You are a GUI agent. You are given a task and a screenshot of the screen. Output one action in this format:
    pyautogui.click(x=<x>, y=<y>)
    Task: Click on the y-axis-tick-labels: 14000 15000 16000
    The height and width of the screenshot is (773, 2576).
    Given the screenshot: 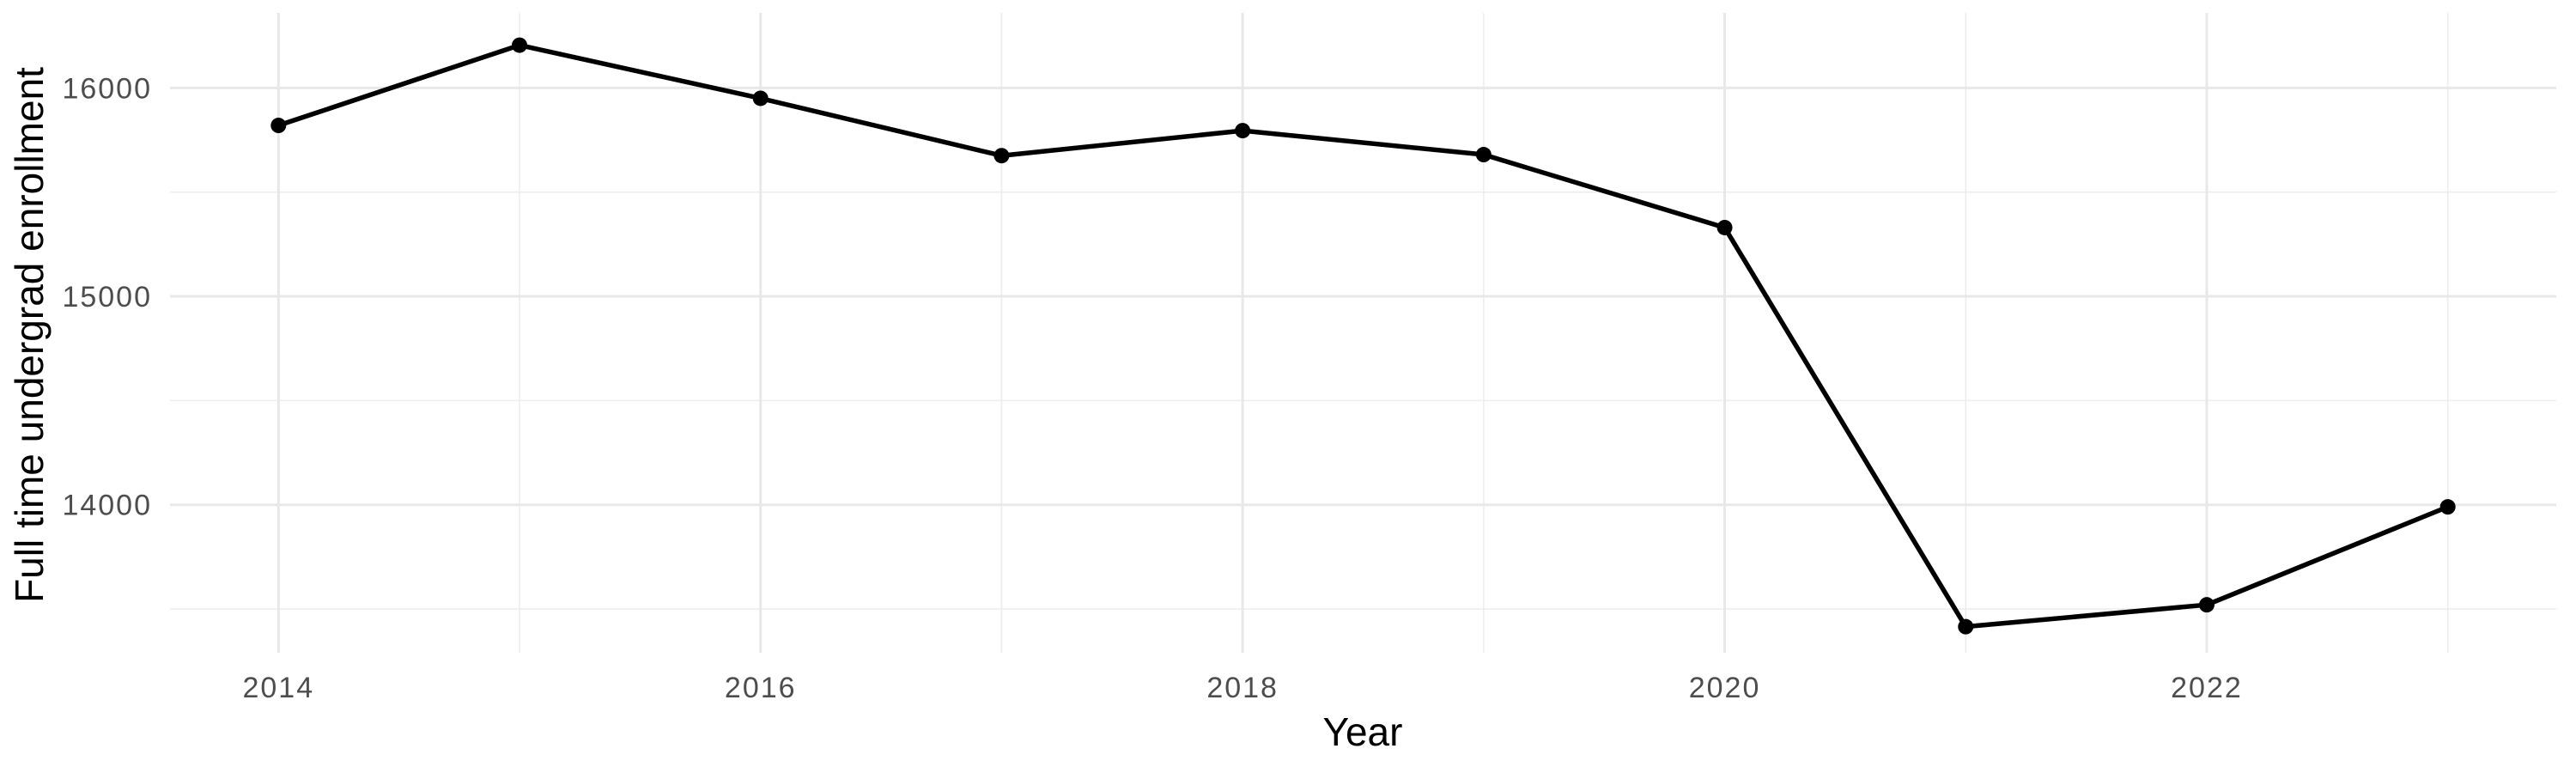 What is the action you would take?
    pyautogui.click(x=107, y=297)
    